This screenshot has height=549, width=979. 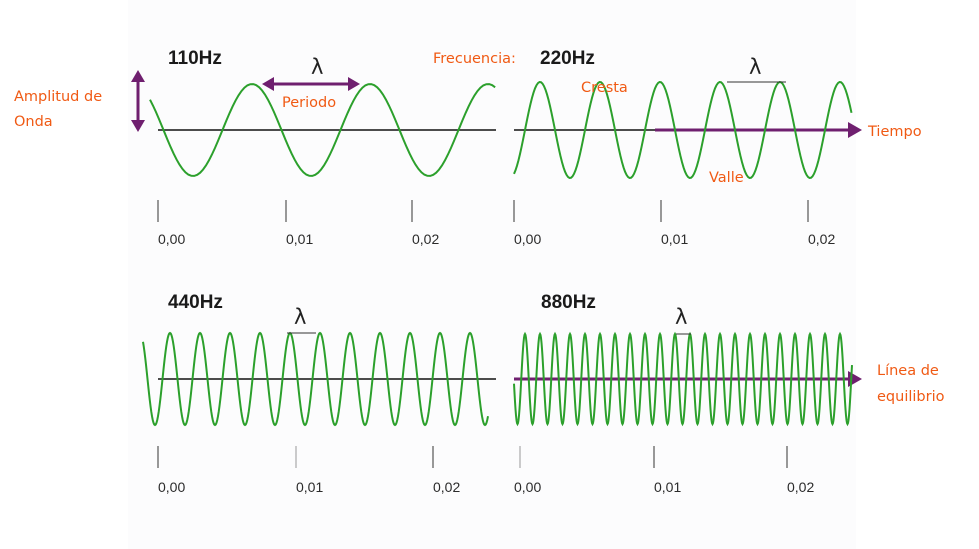 I want to click on amplitude-arrow-head-top, so click(x=138, y=76).